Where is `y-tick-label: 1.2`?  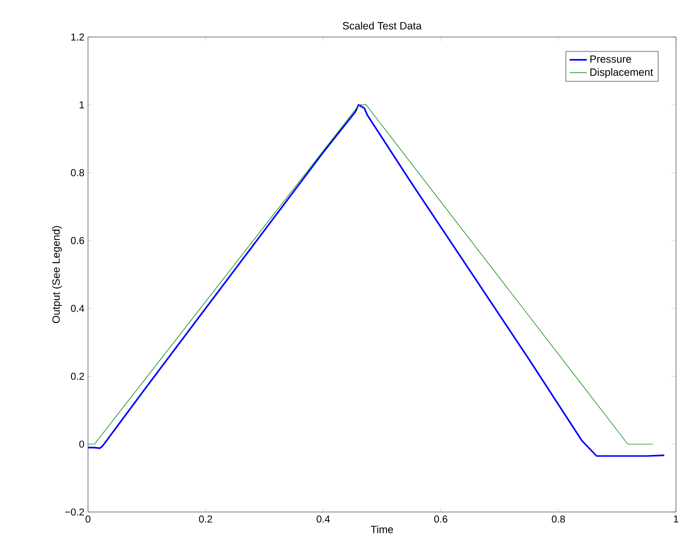 y-tick-label: 1.2 is located at coordinates (77, 37).